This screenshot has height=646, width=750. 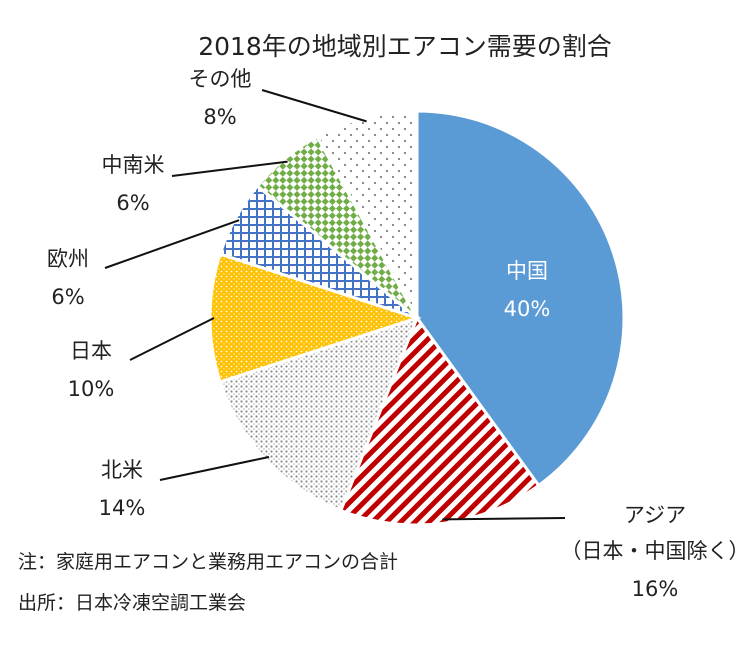 What do you see at coordinates (122, 470) in the screenshot?
I see `slice-label-north-america: 北米` at bounding box center [122, 470].